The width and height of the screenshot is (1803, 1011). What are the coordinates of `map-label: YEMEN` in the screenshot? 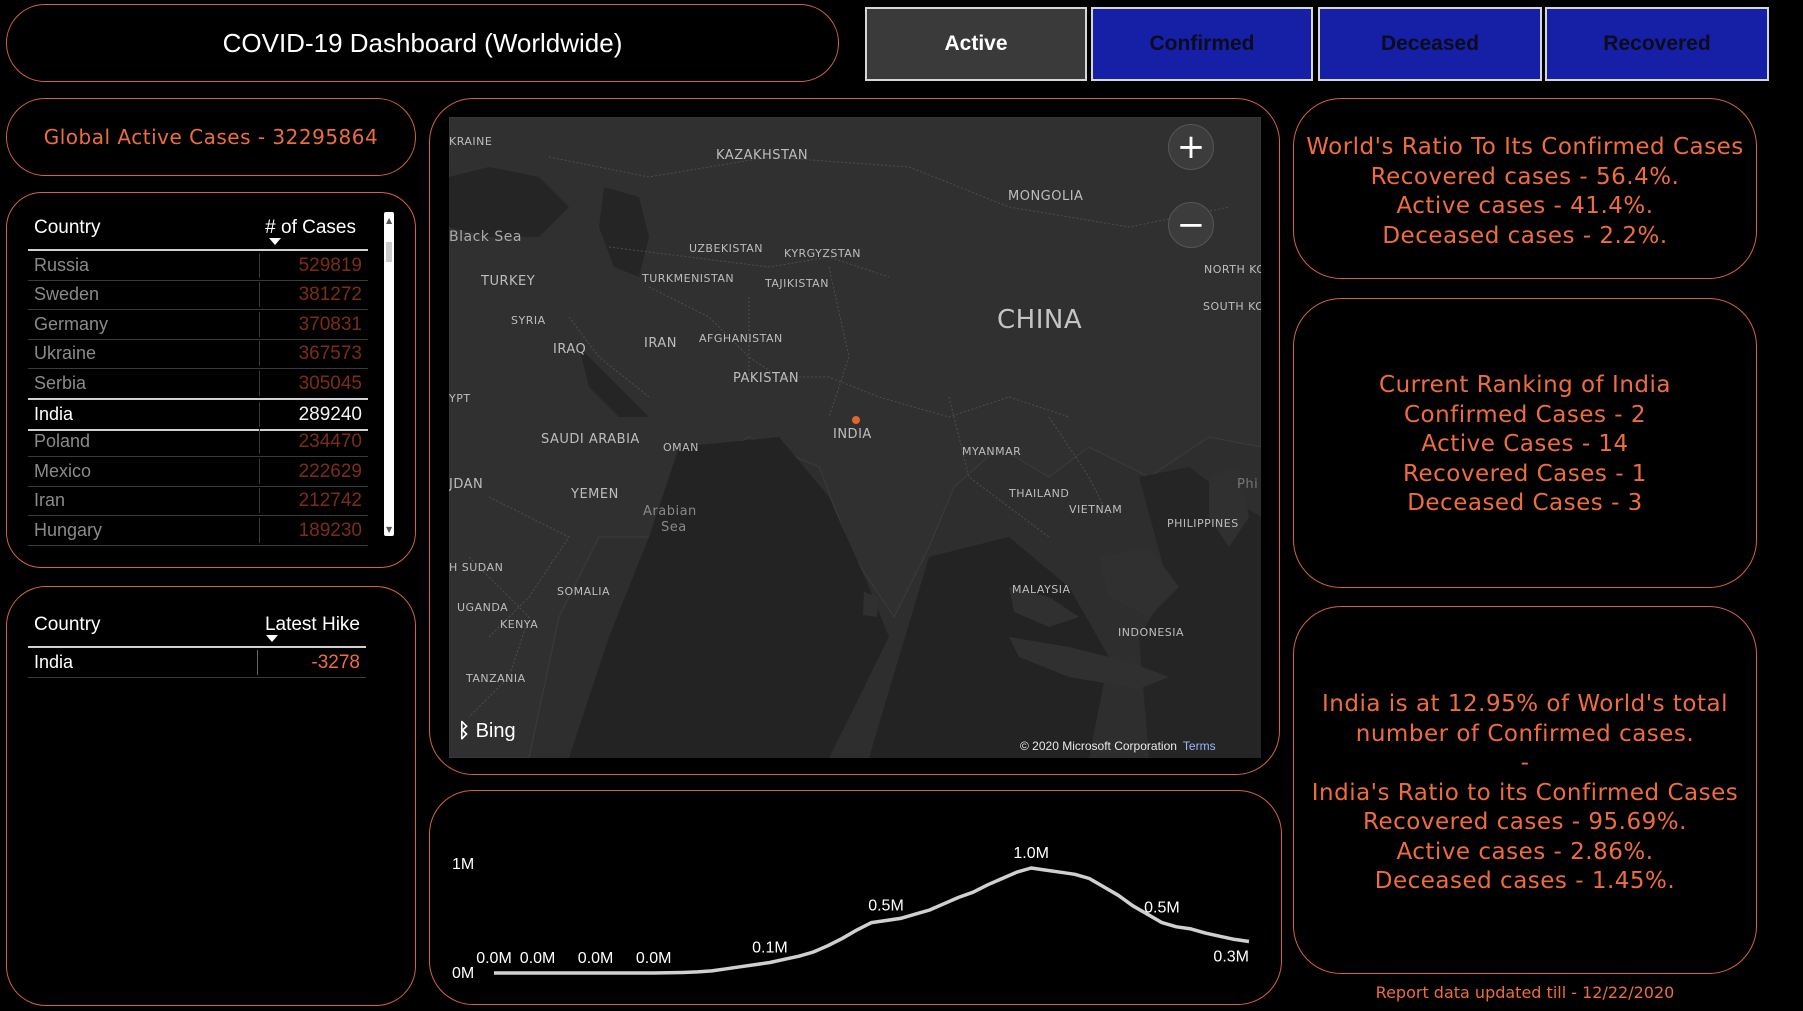 It's located at (595, 494).